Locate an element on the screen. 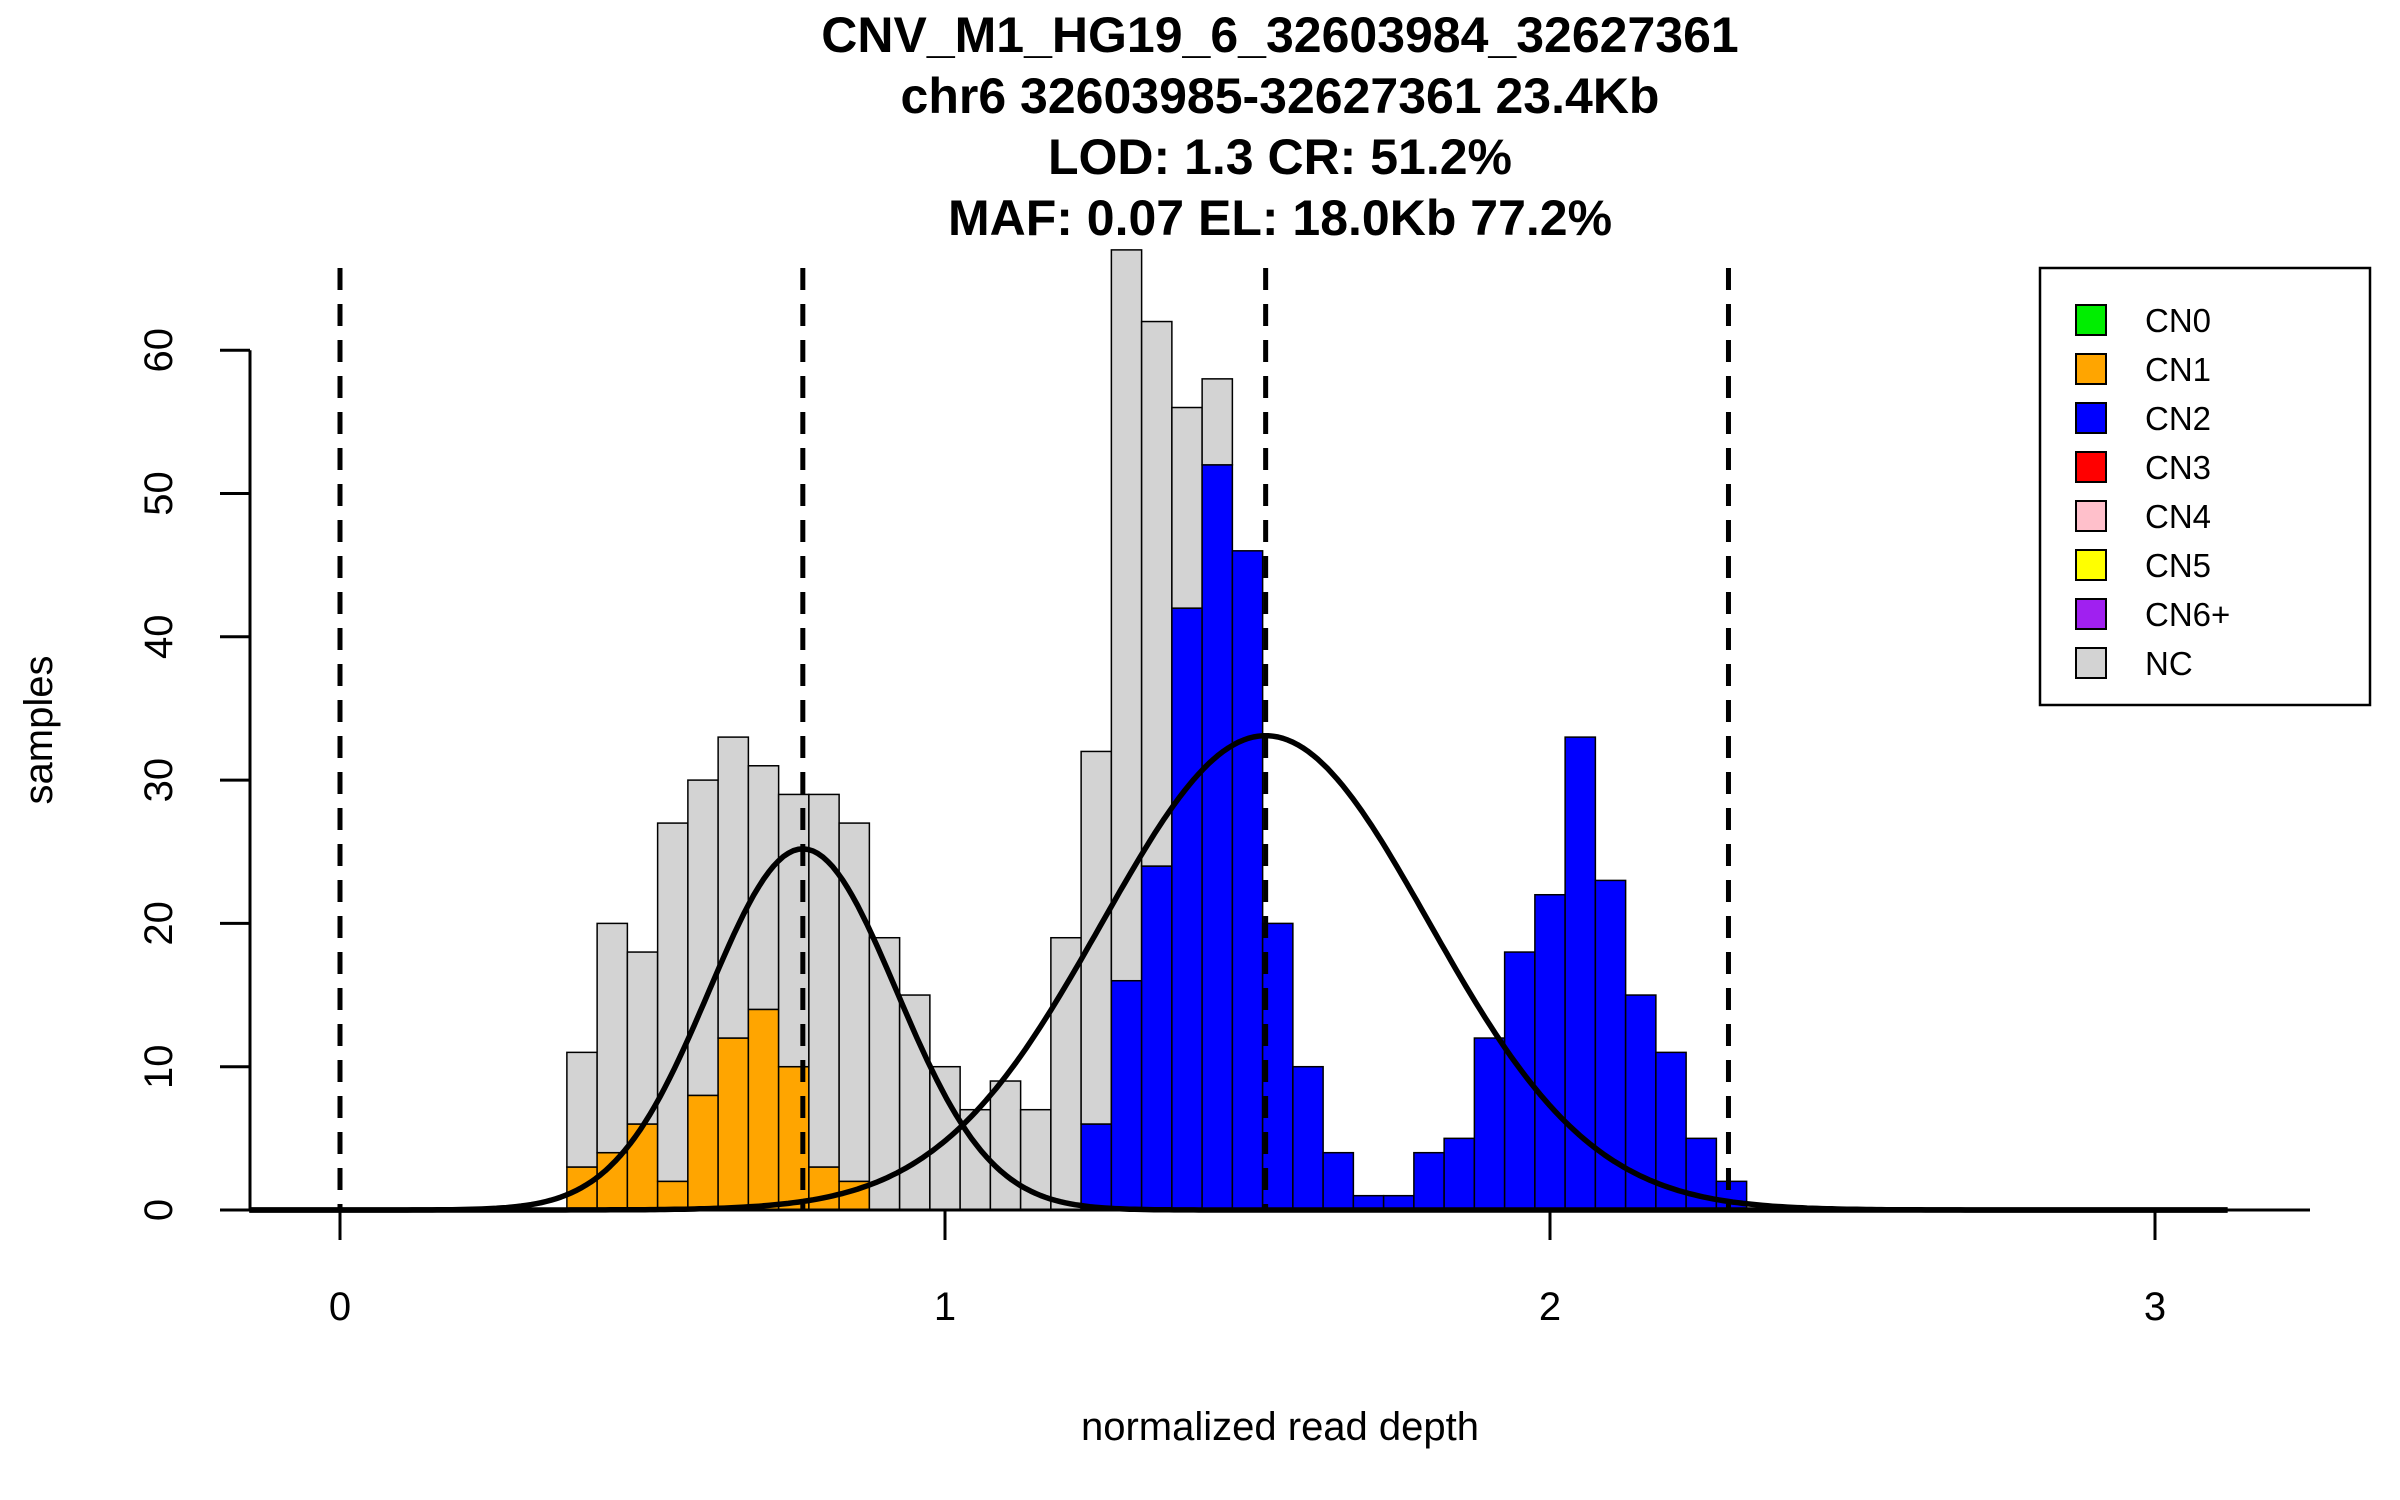  legend-swatch-cn3 is located at coordinates (2091, 467).